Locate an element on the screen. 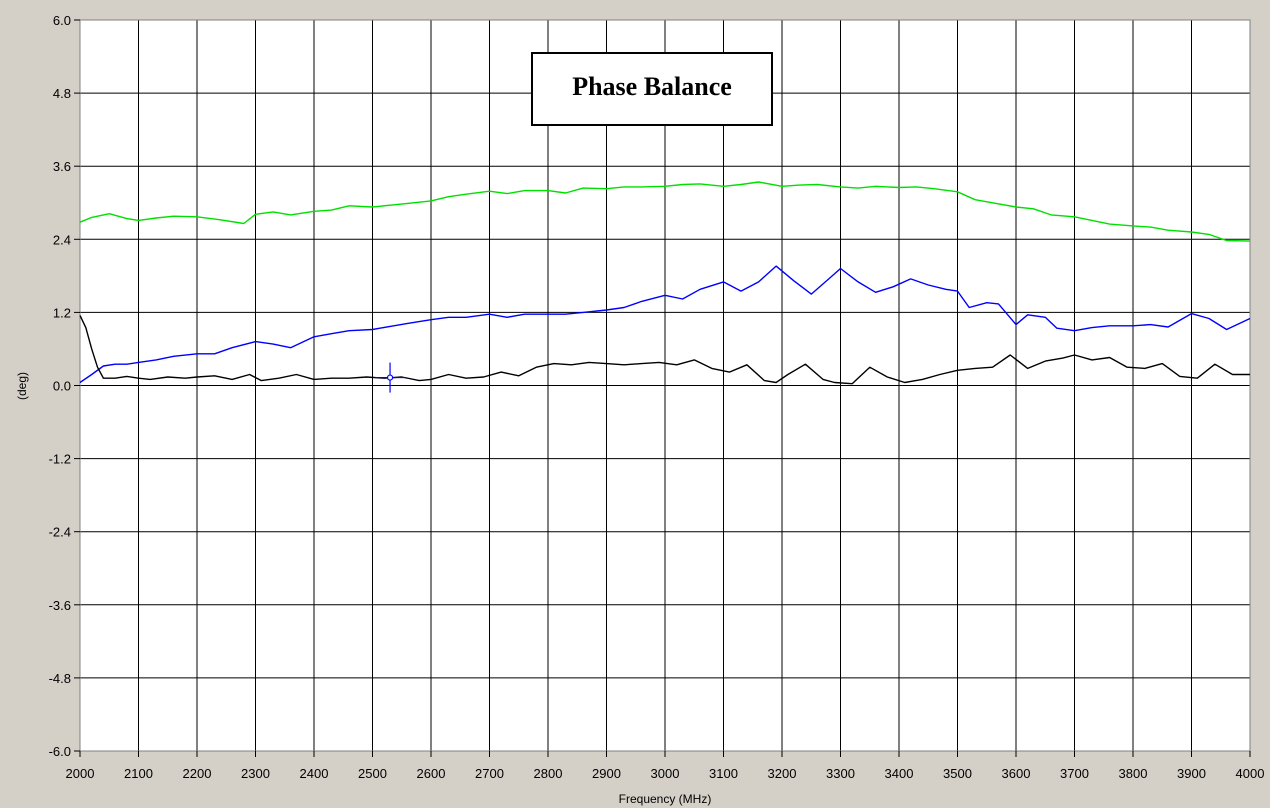 The image size is (1270, 808). x-tick-label: 2200 is located at coordinates (197, 773).